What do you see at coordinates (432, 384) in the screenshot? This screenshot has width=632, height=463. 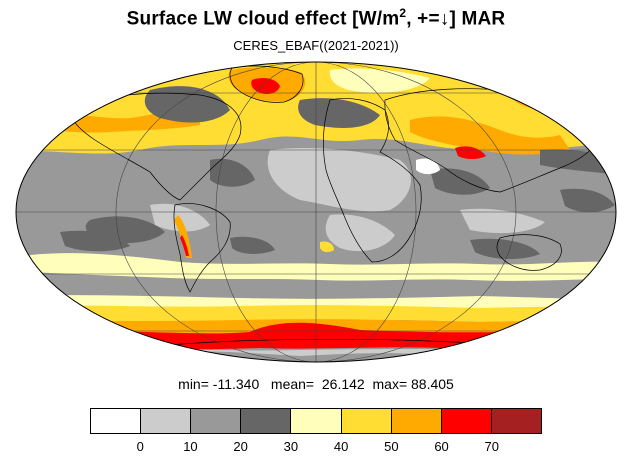 I see `max-value: 88.405` at bounding box center [432, 384].